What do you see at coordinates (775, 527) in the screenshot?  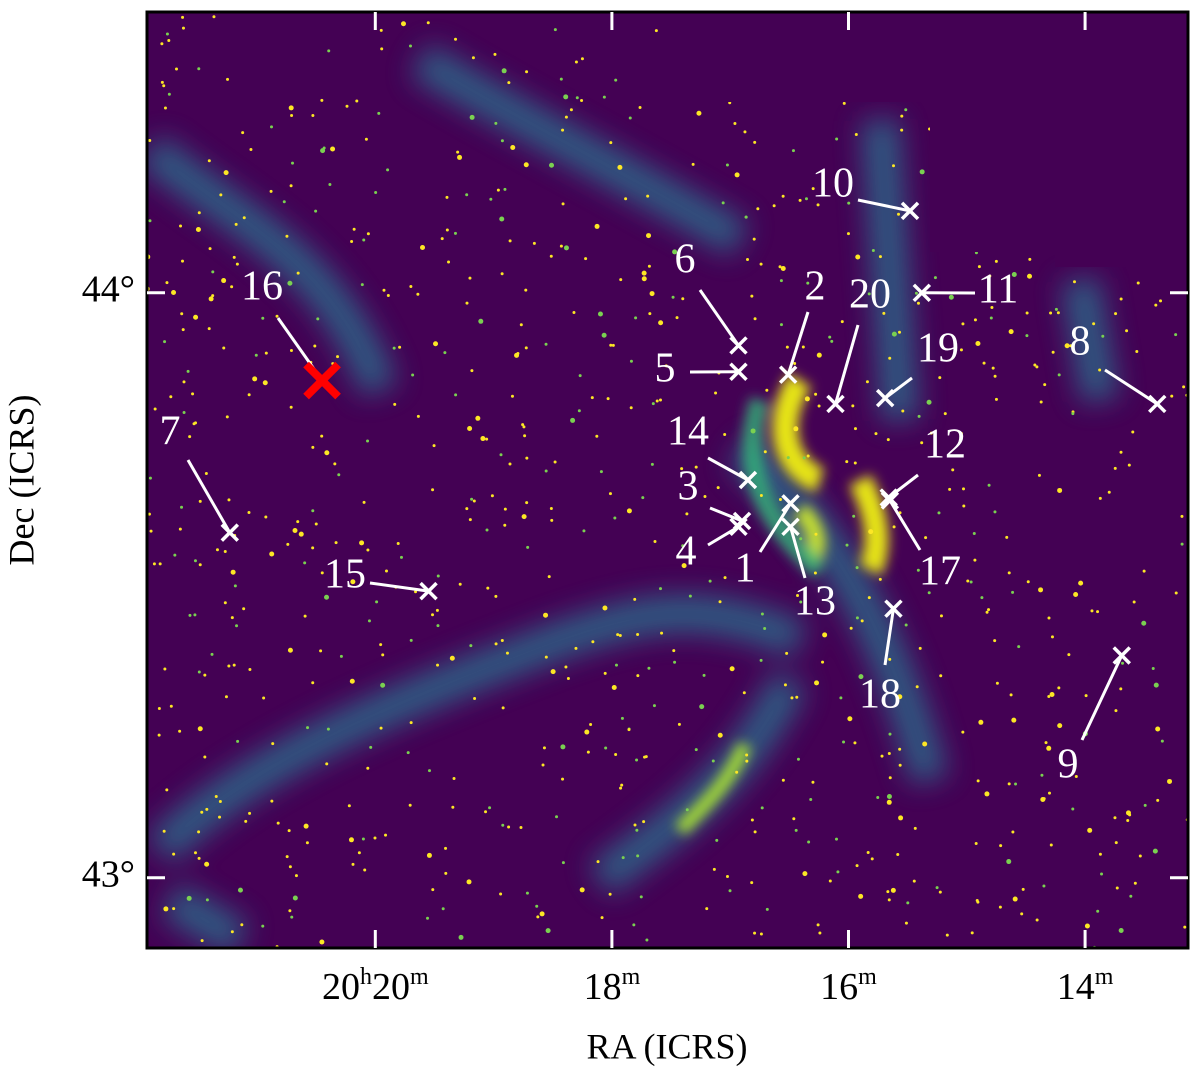 I see `leader-line` at bounding box center [775, 527].